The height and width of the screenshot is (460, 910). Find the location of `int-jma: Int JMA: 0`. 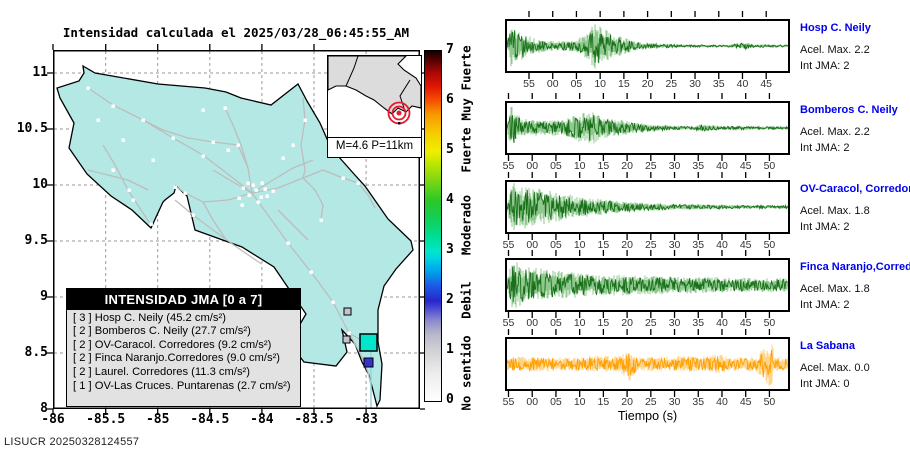

int-jma: Int JMA: 0 is located at coordinates (825, 384).